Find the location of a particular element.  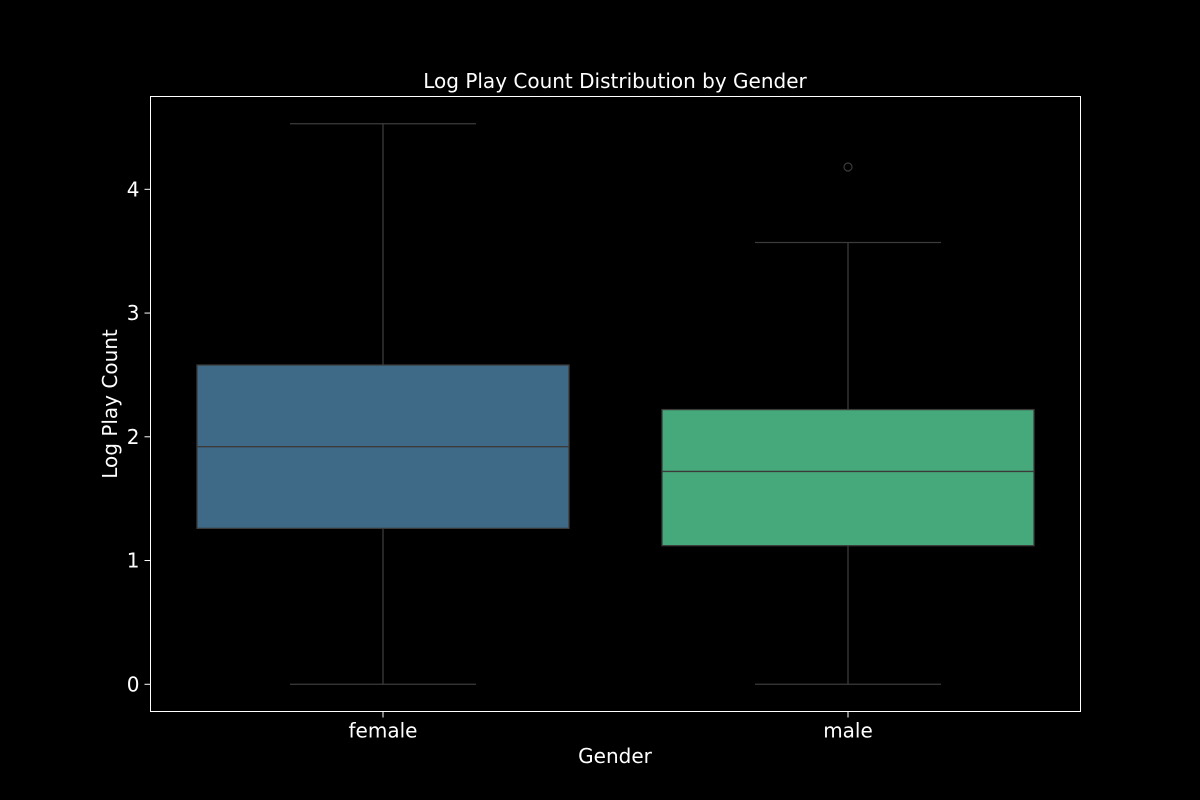

y-axis: 0 1 2 3 4 is located at coordinates (139, 436).